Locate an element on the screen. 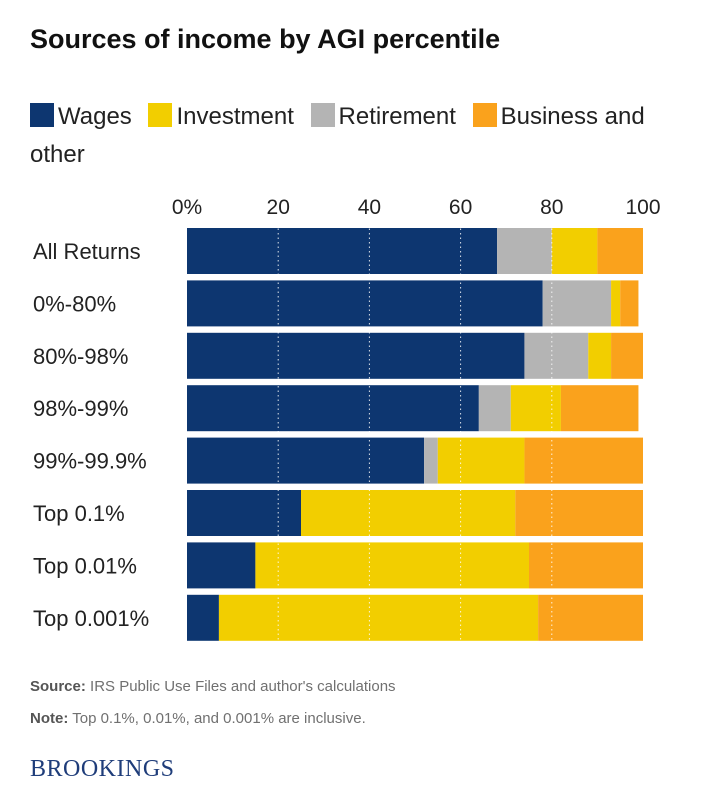  legend-item-investment: Investment is located at coordinates (221, 116).